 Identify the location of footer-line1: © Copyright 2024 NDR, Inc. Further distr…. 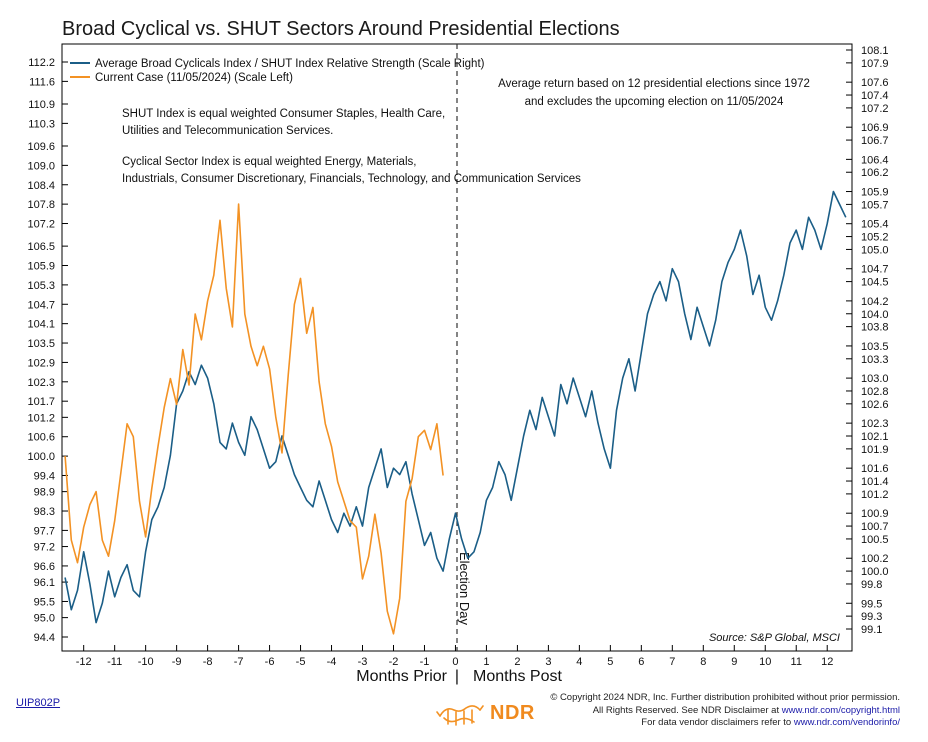
(725, 697).